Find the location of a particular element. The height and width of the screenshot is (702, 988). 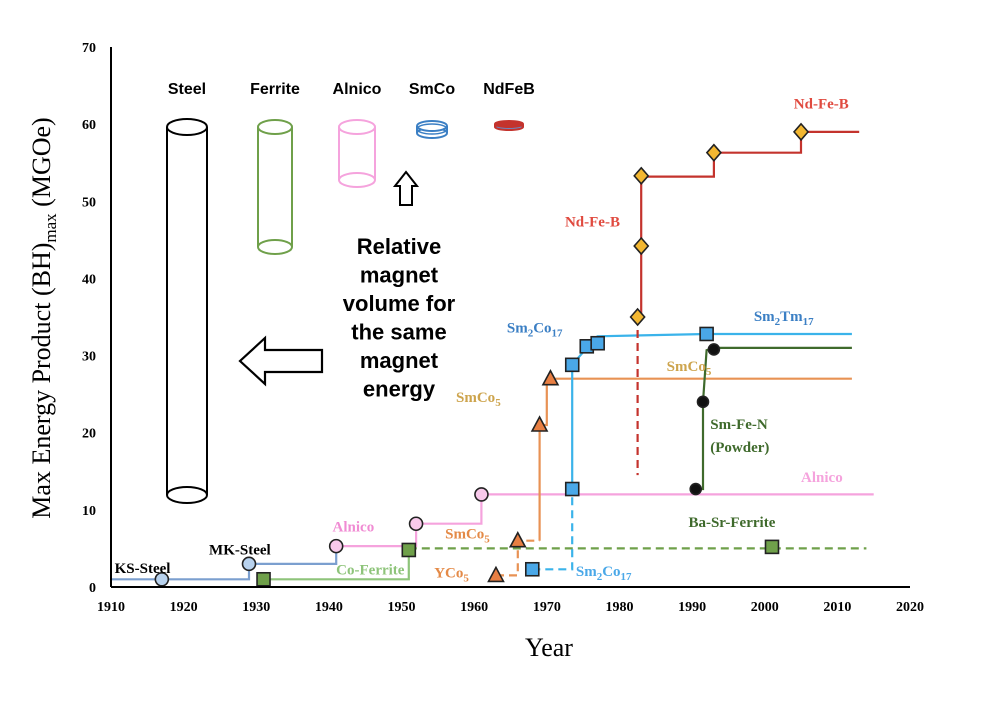

y-tick-label: 70 is located at coordinates (89, 48).